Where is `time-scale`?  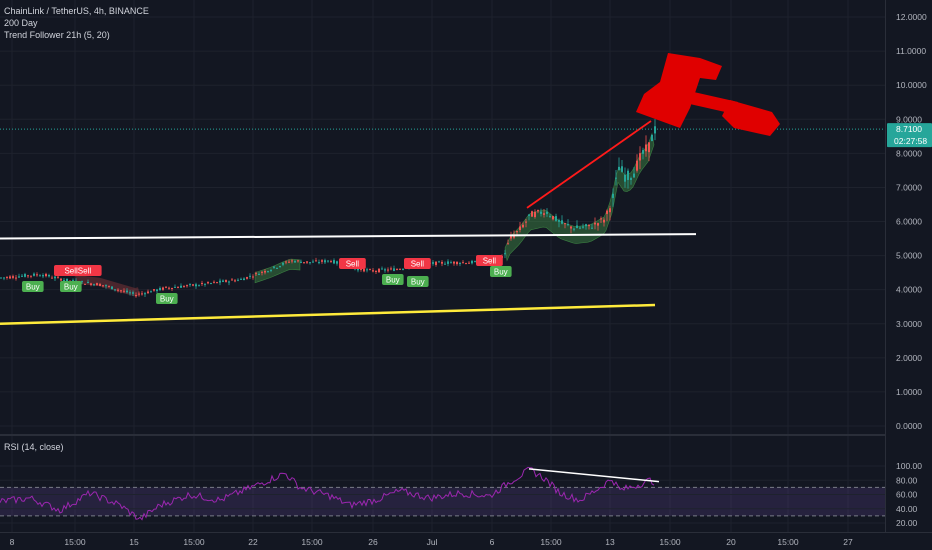 time-scale is located at coordinates (466, 541).